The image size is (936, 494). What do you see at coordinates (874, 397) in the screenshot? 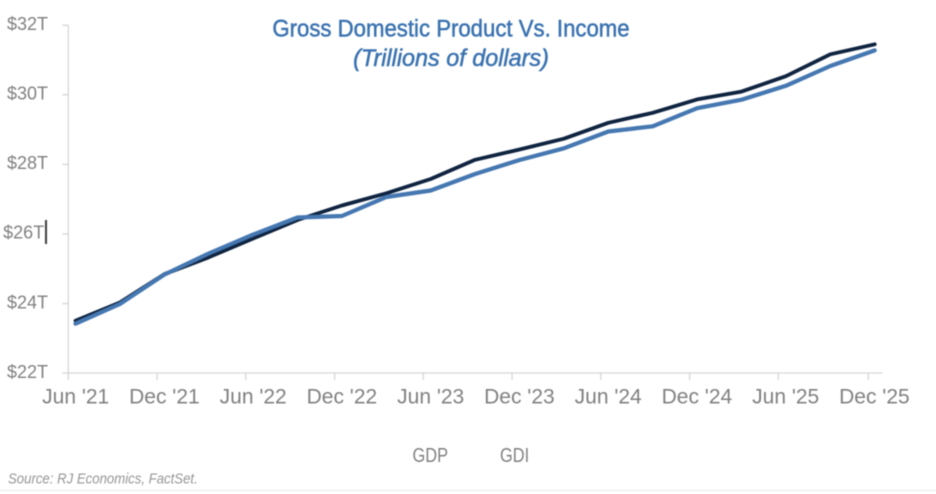
I see `svg-text: Dec '25` at bounding box center [874, 397].